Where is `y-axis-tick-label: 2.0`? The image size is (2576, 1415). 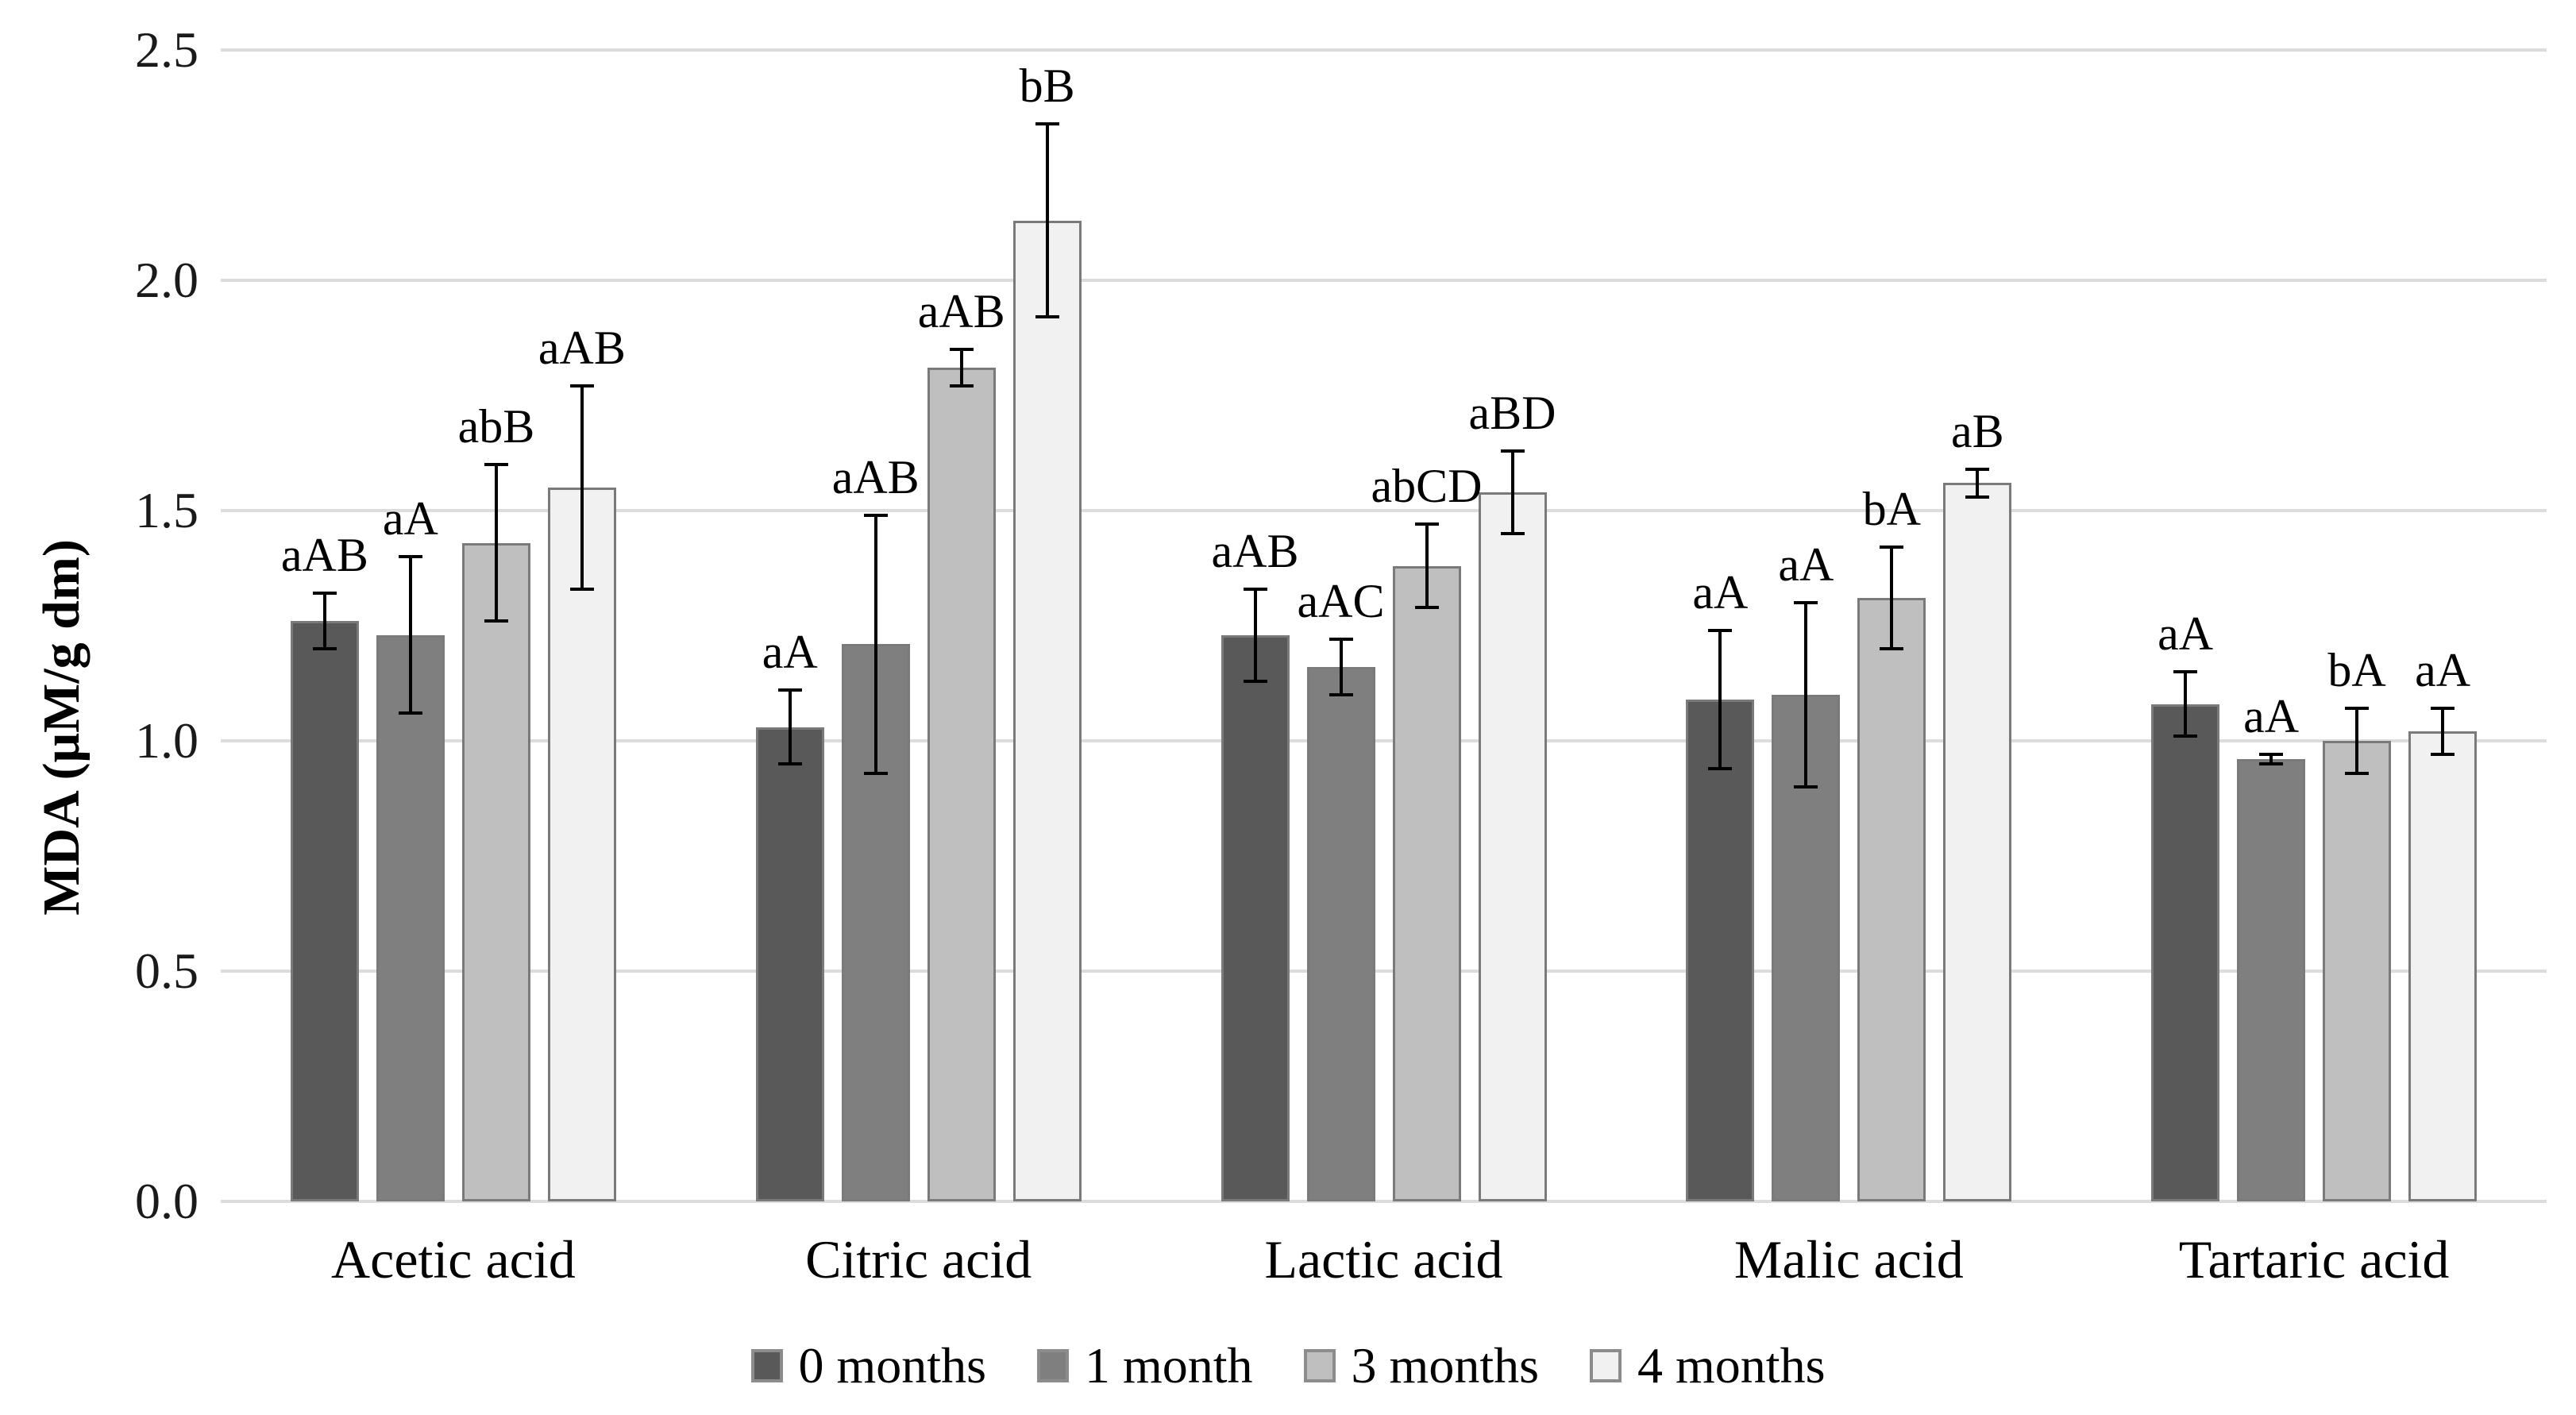 y-axis-tick-label: 2.0 is located at coordinates (167, 280).